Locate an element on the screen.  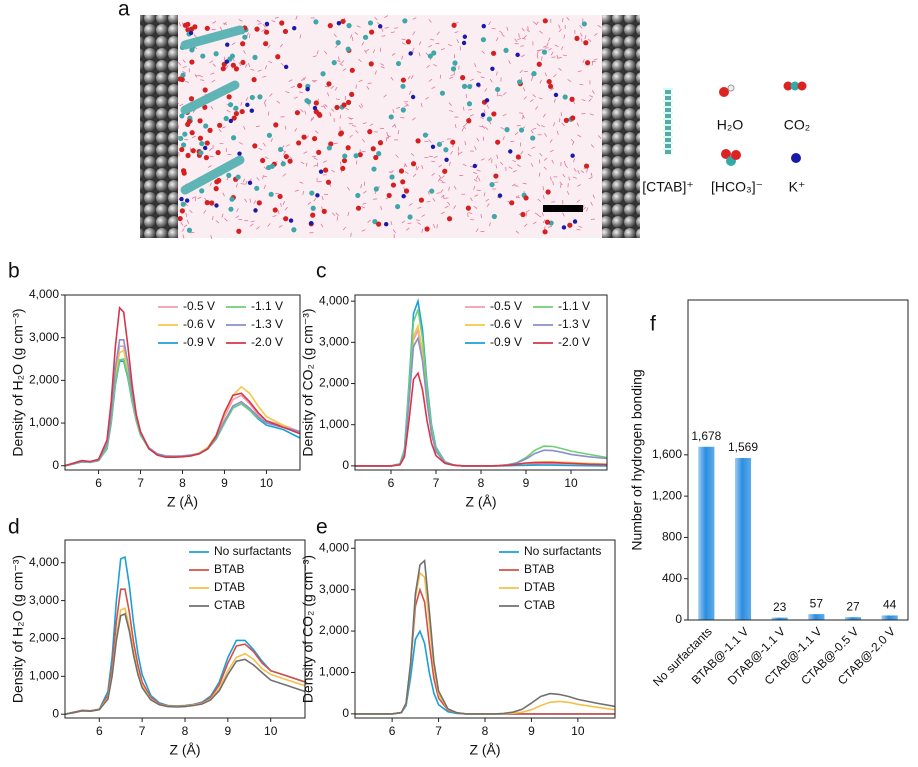
co2-icon is located at coordinates (795, 86).